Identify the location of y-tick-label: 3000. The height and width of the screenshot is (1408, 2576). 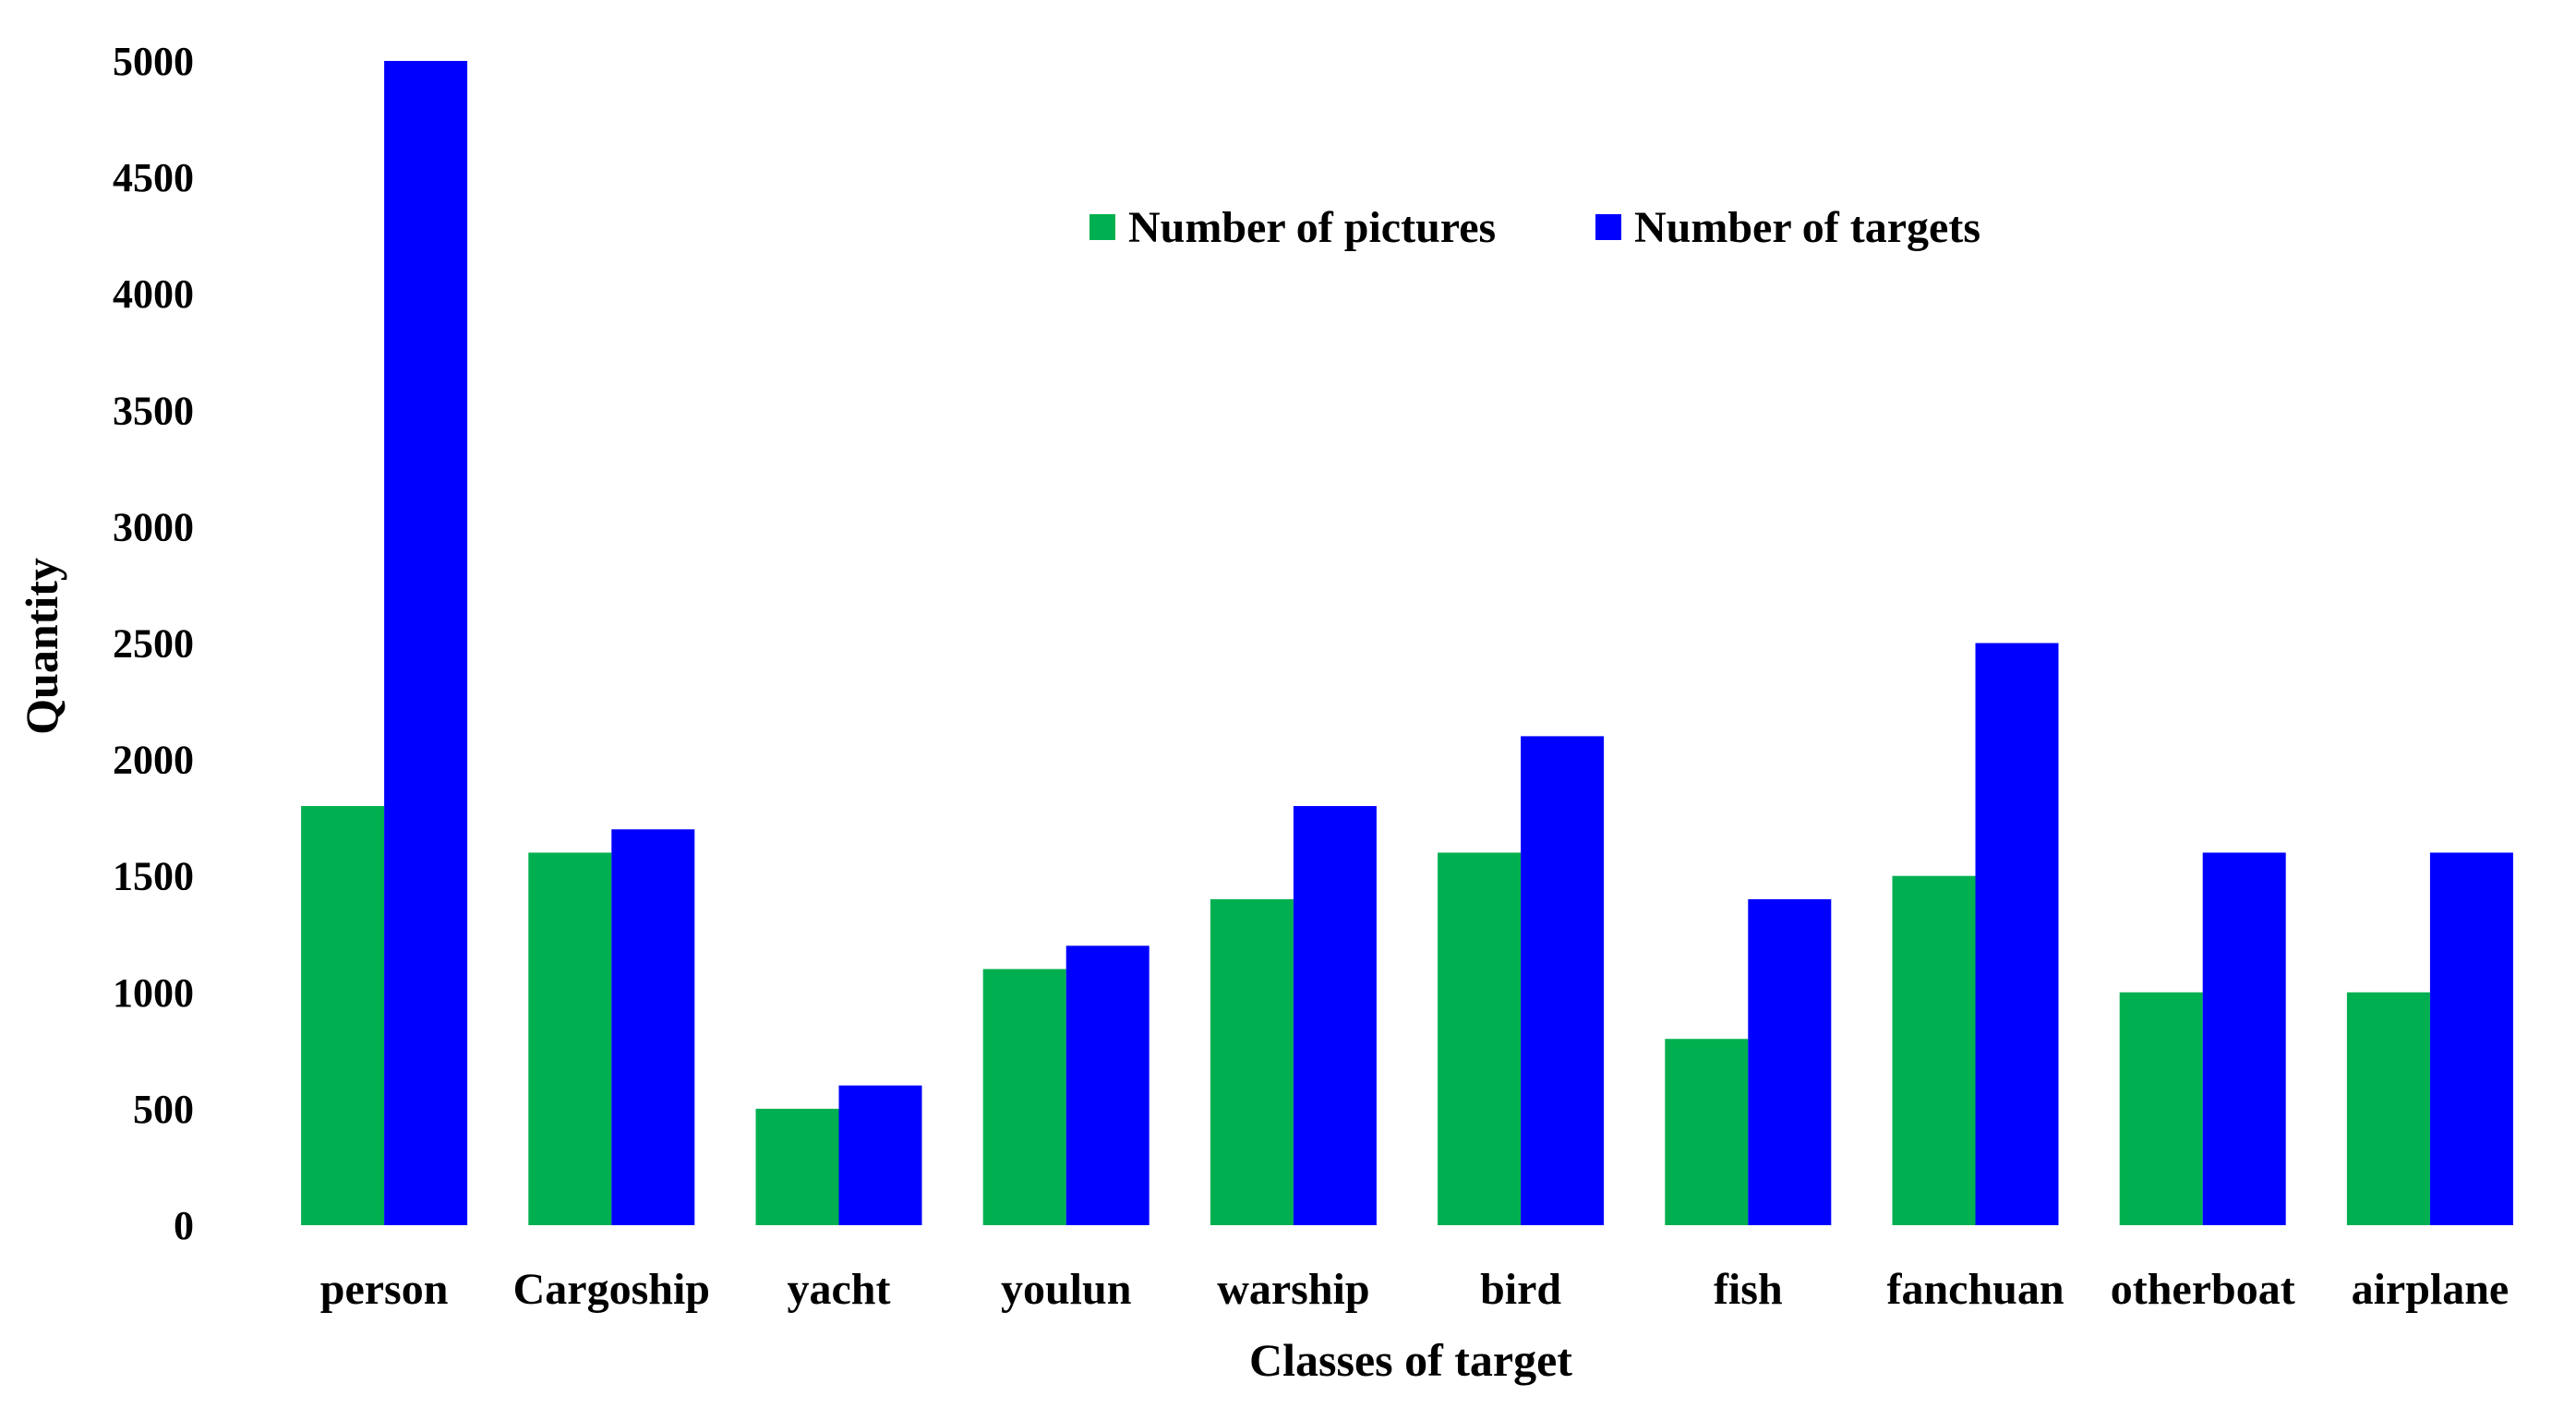
(153, 526).